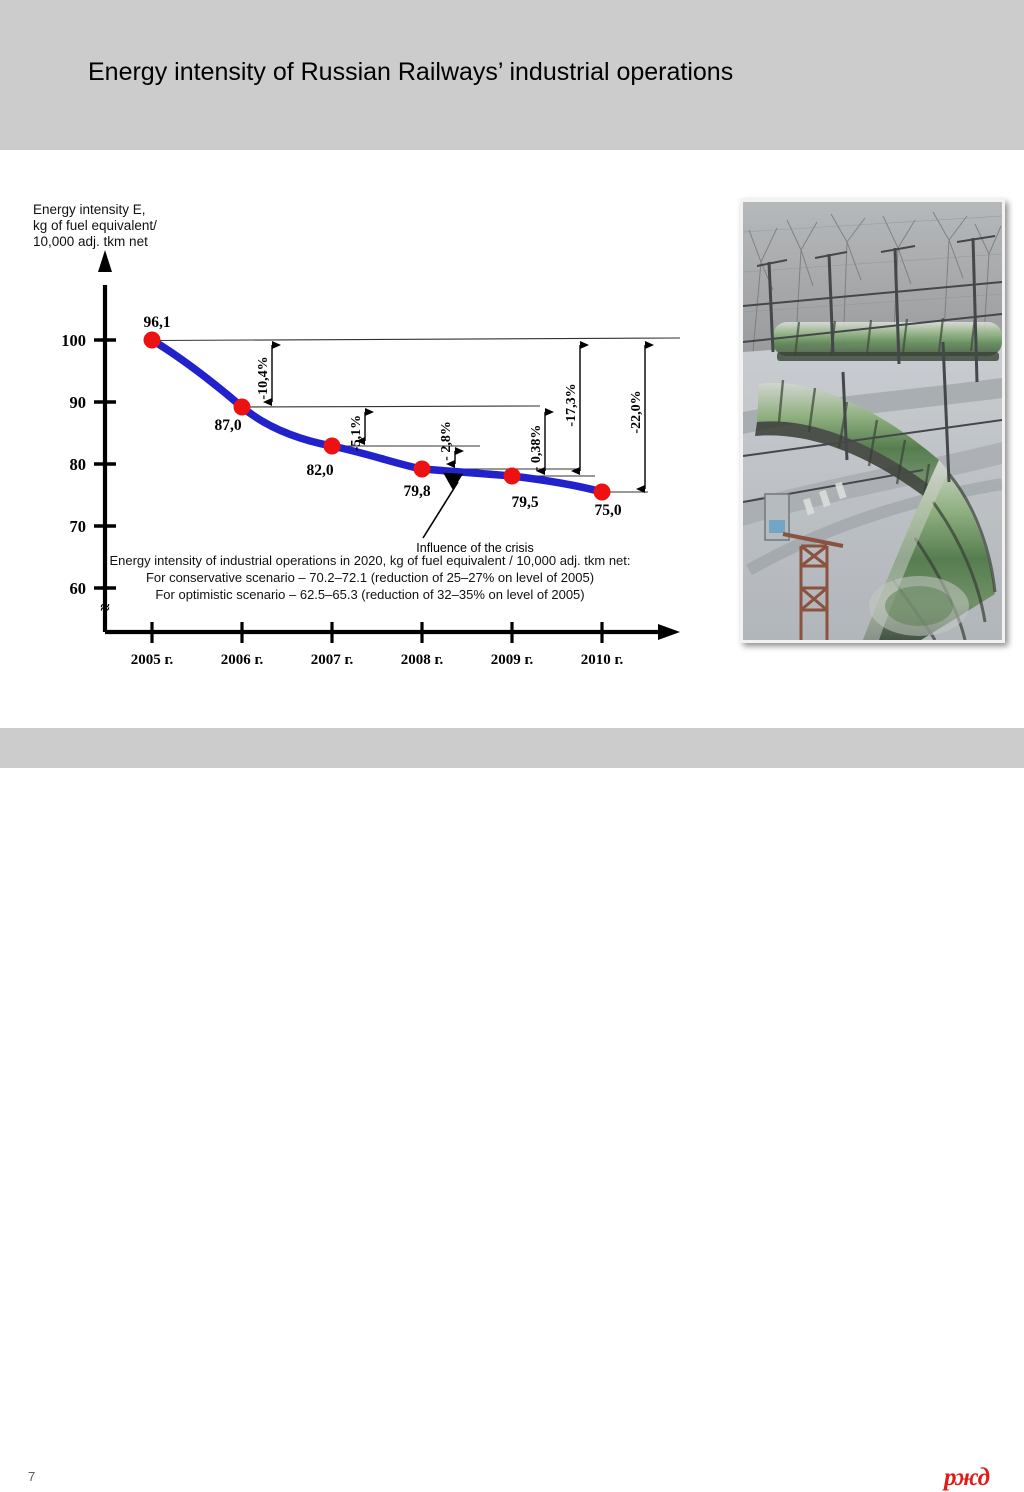 The height and width of the screenshot is (1492, 1024). Describe the element at coordinates (78, 464) in the screenshot. I see `y-tick-label-80: 80` at that location.